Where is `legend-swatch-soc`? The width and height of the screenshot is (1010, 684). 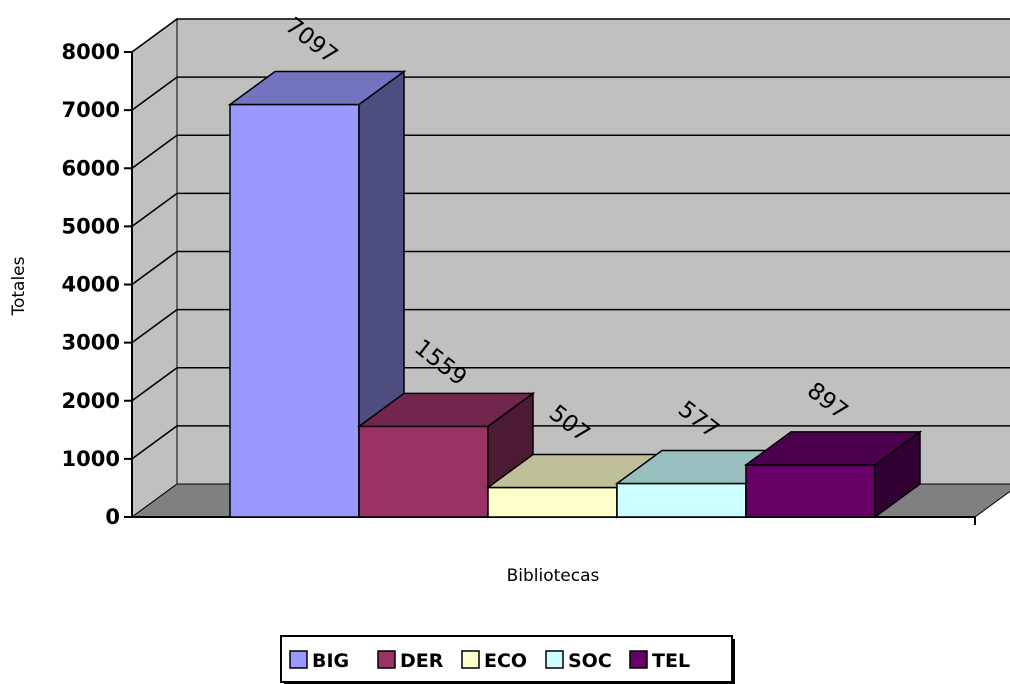 legend-swatch-soc is located at coordinates (554, 659).